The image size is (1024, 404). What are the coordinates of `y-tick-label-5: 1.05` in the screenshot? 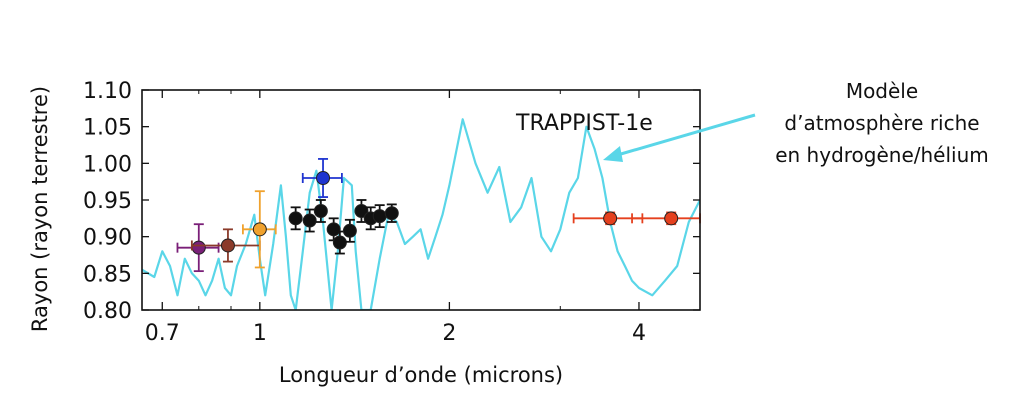 It's located at (107, 128).